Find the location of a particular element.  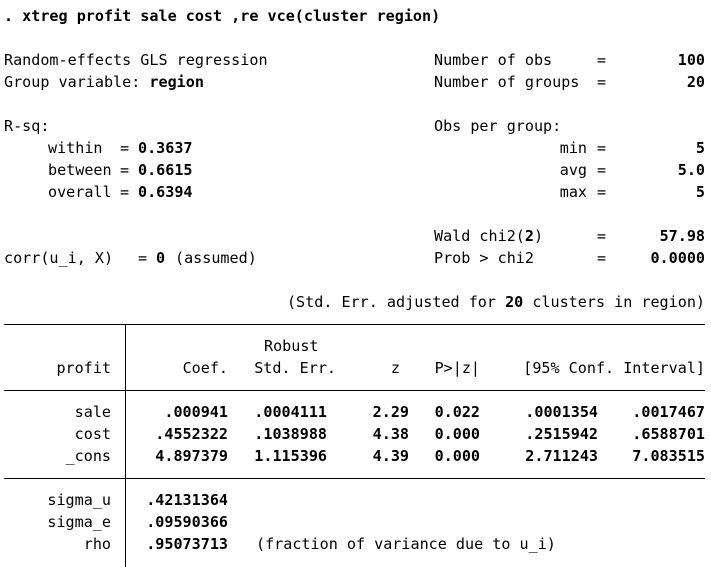

row-cost-ci-low: .2515942 is located at coordinates (561, 434).